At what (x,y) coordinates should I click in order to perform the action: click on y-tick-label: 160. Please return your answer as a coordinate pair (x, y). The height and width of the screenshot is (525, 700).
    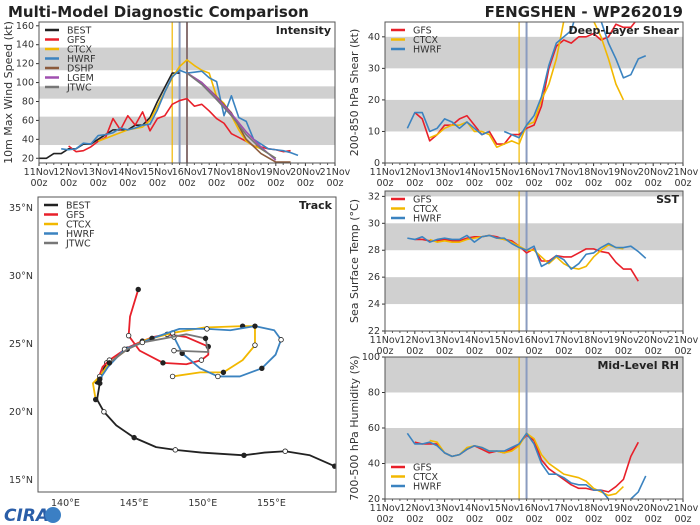
    Looking at the image, I should click on (25, 26).